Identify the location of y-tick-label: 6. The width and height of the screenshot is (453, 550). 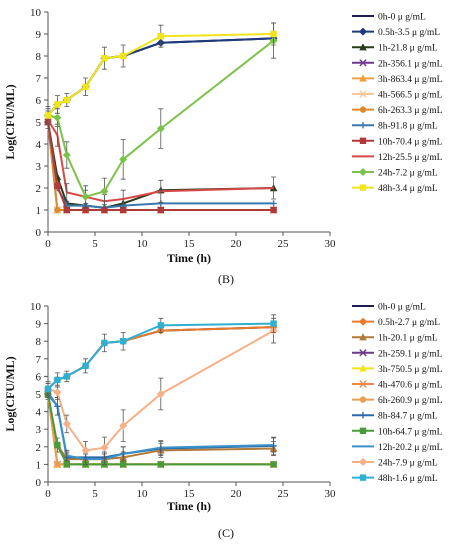
(39, 377).